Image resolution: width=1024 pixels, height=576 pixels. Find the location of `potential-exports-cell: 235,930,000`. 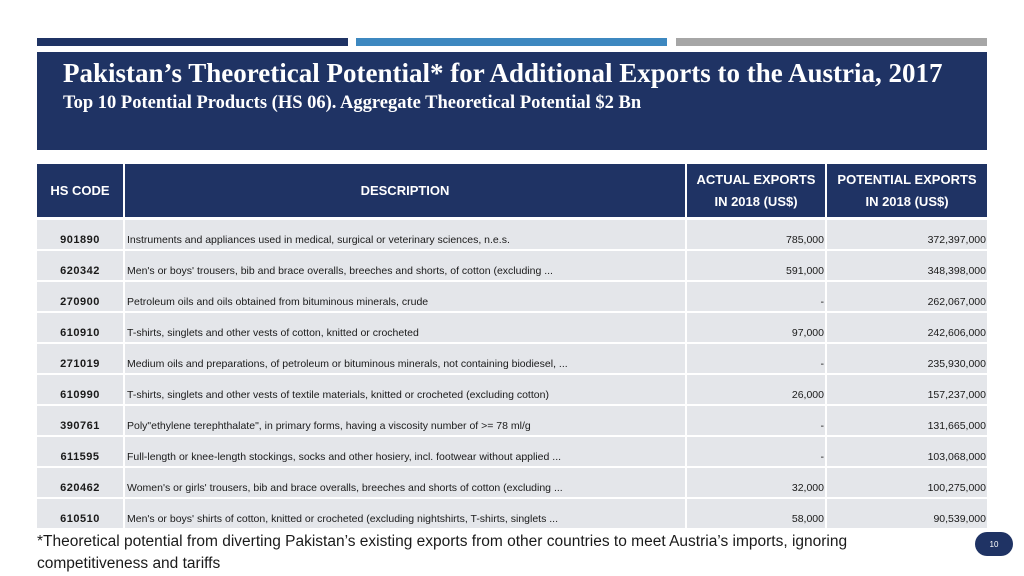

potential-exports-cell: 235,930,000 is located at coordinates (907, 358).